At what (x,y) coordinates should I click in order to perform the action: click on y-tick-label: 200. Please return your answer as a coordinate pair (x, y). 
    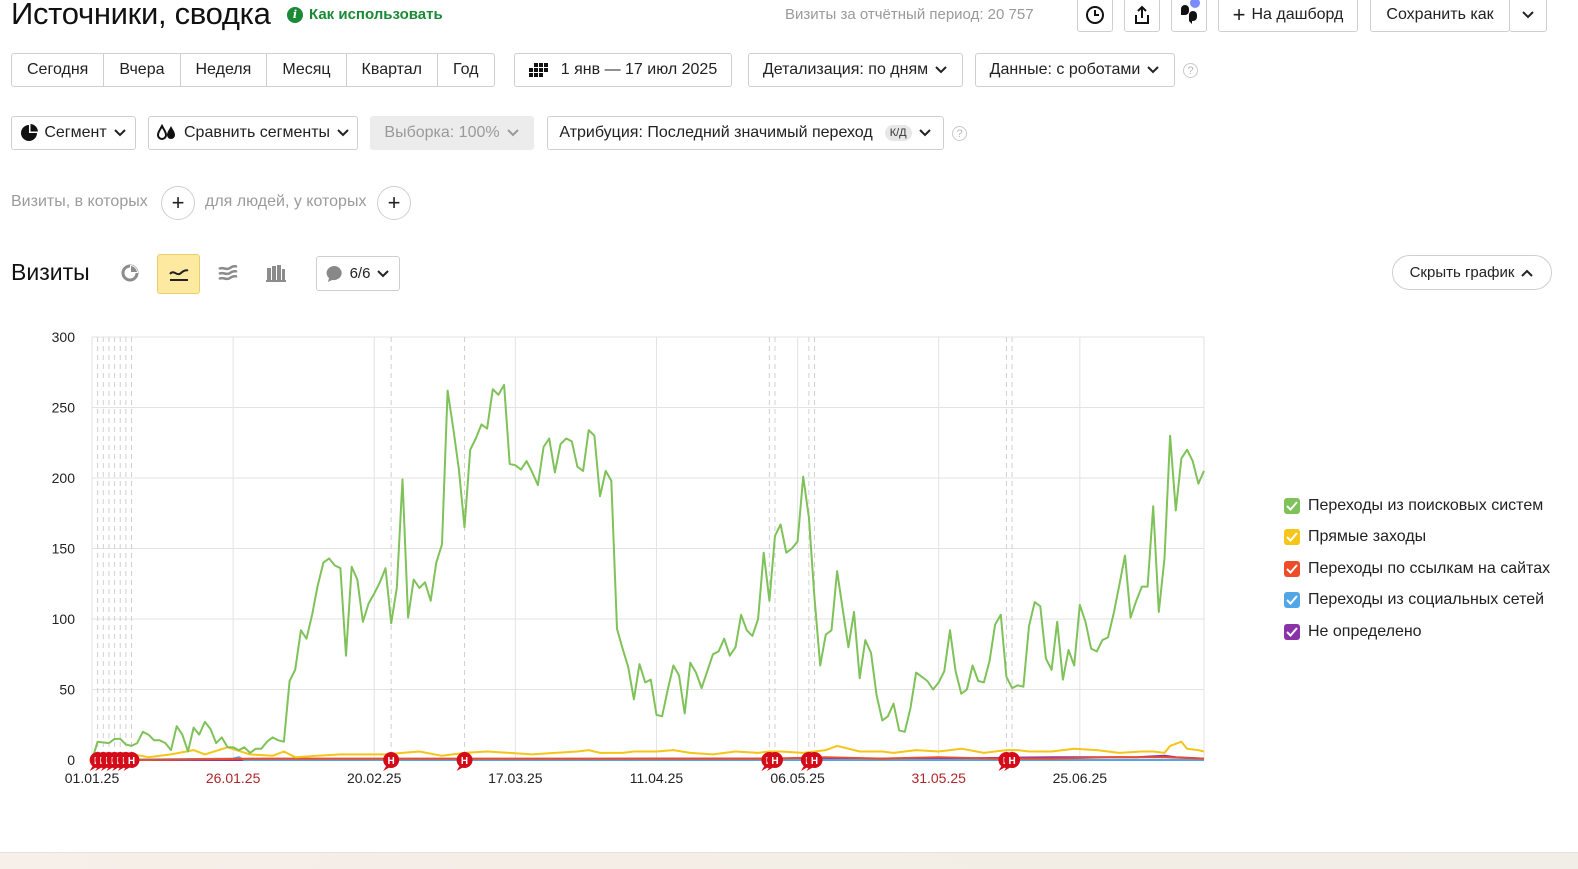
    Looking at the image, I should click on (64, 478).